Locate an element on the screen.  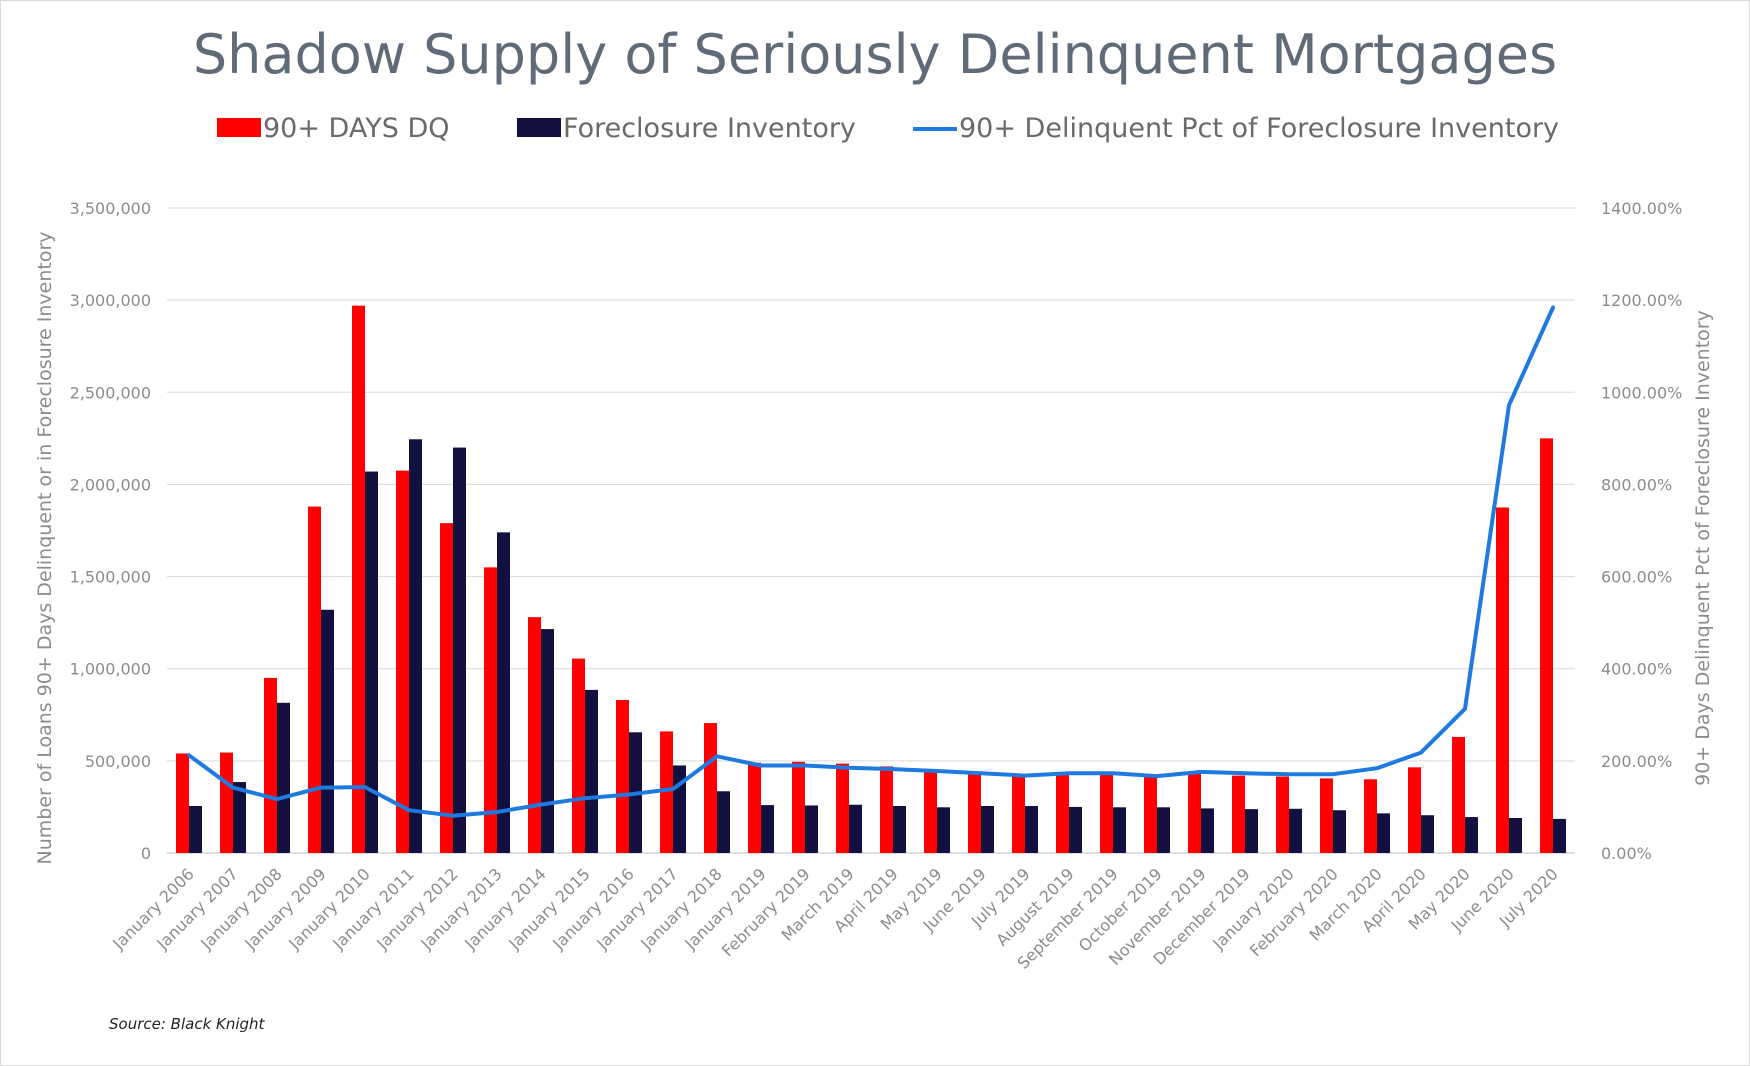
y2-tick-label: 1200.00% is located at coordinates (1641, 300).